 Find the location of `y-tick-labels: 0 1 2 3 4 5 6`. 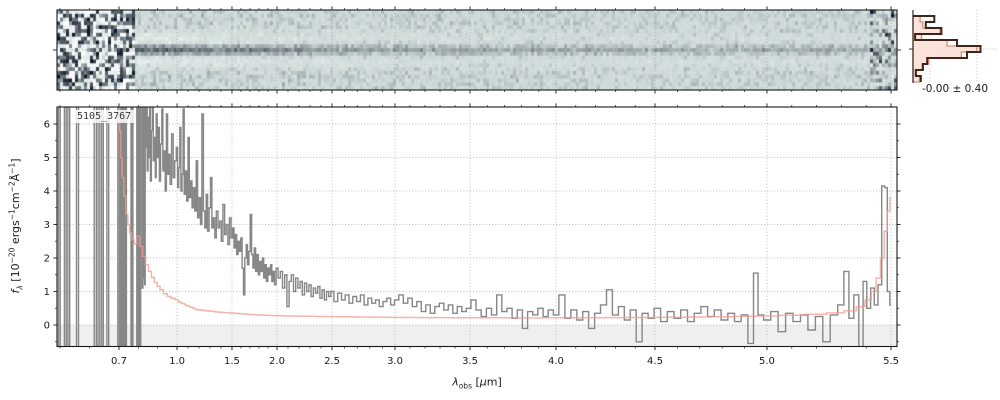

y-tick-labels: 0 1 2 3 4 5 6 is located at coordinates (47, 226).